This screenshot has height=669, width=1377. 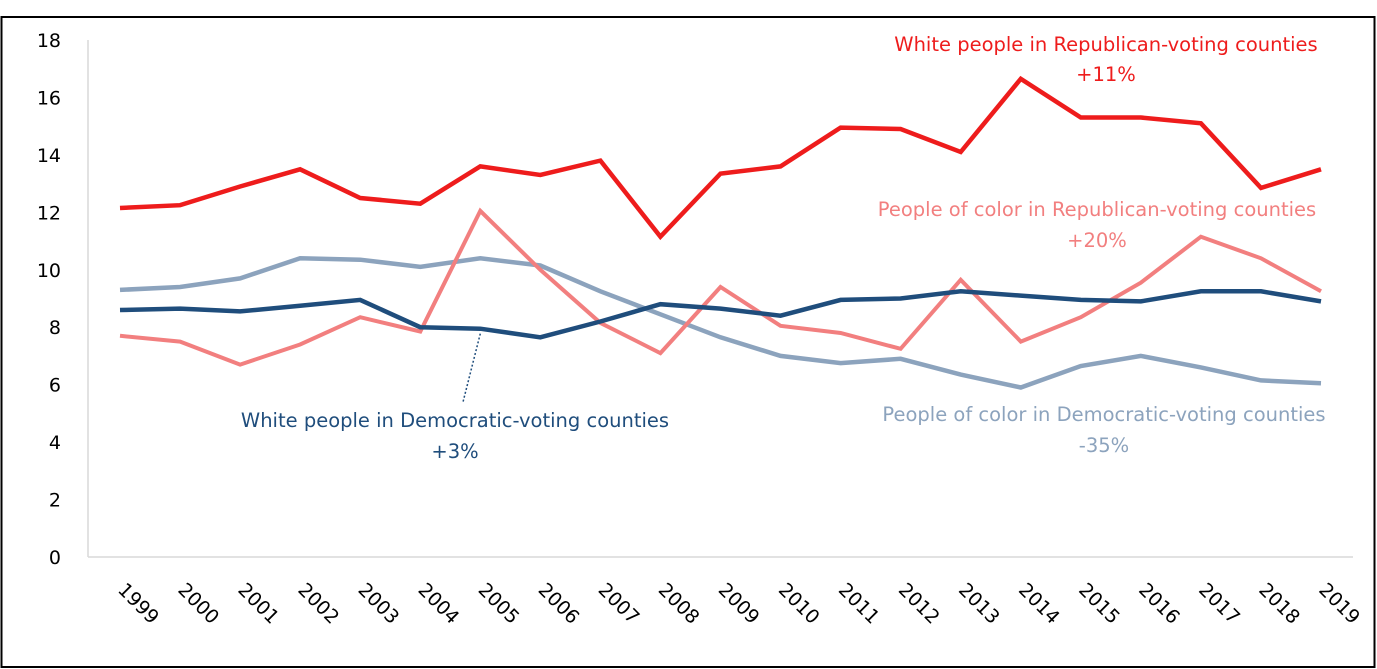 I want to click on x-tick-label: 2016, so click(x=1159, y=604).